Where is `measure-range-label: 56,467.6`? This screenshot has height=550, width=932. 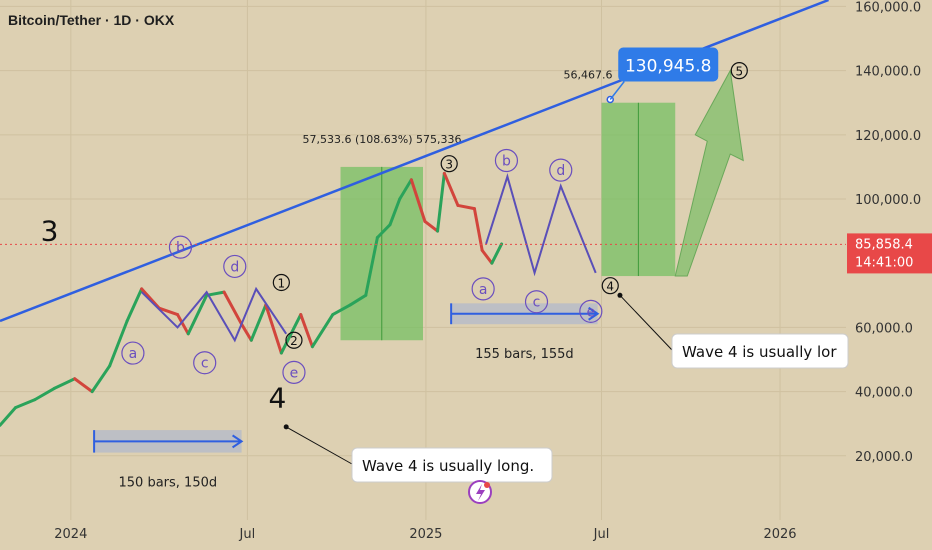 measure-range-label: 56,467.6 is located at coordinates (588, 75).